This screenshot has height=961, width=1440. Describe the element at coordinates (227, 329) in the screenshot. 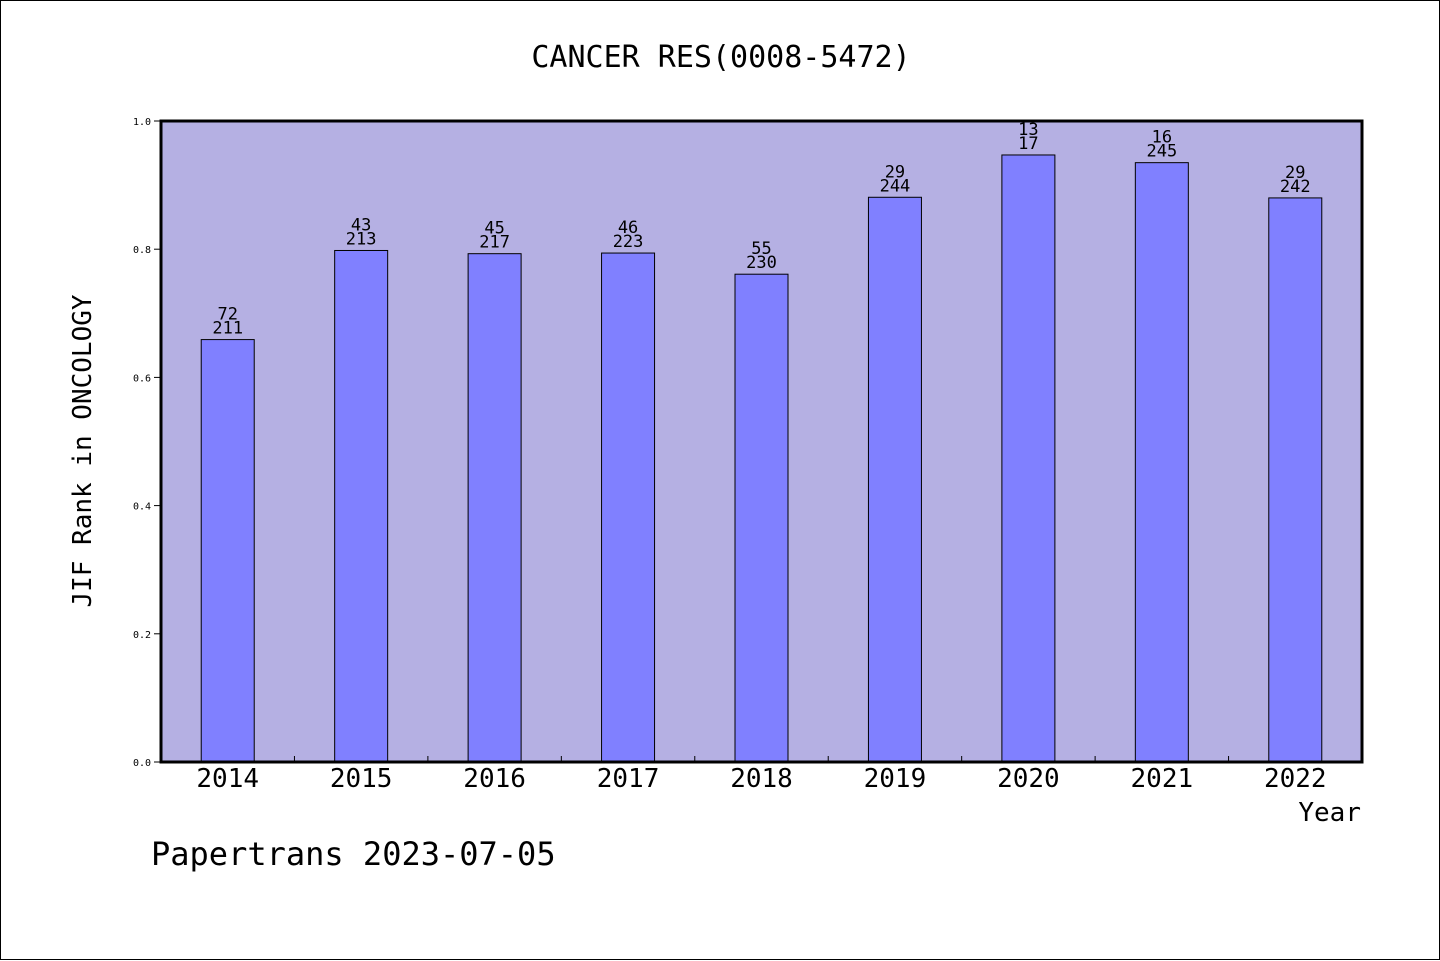

I see `bar-total-label: 211` at that location.